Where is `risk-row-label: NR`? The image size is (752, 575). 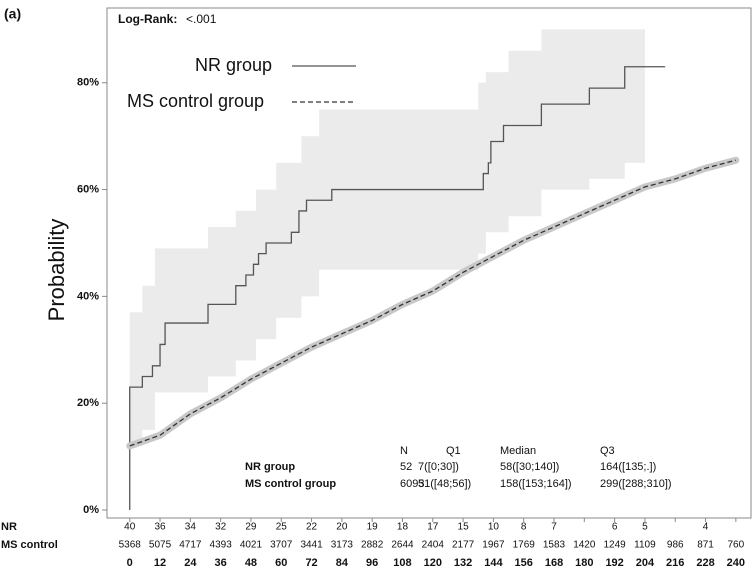 risk-row-label: NR is located at coordinates (9, 527).